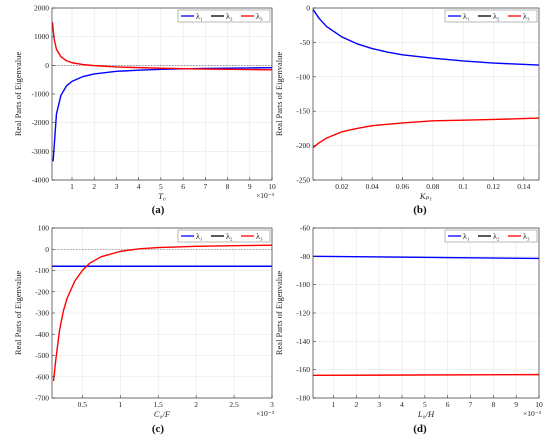  Describe the element at coordinates (523, 186) in the screenshot. I see `x-tick-label: 0.14` at that location.